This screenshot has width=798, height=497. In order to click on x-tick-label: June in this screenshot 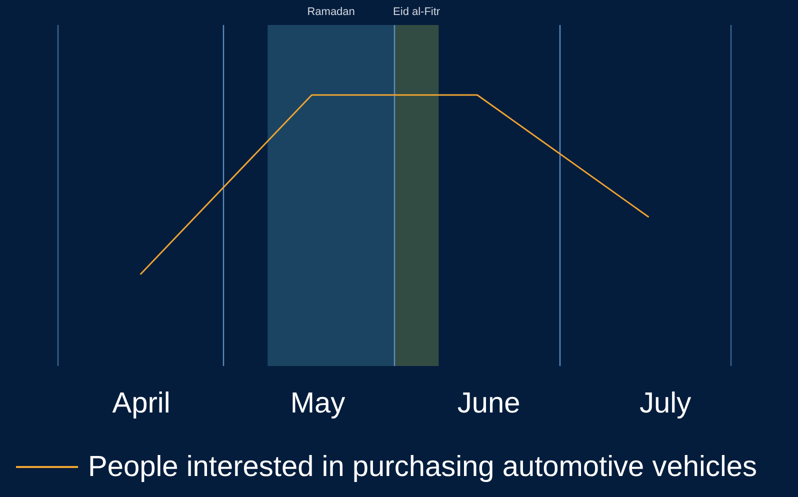, I will do `click(488, 404)`.